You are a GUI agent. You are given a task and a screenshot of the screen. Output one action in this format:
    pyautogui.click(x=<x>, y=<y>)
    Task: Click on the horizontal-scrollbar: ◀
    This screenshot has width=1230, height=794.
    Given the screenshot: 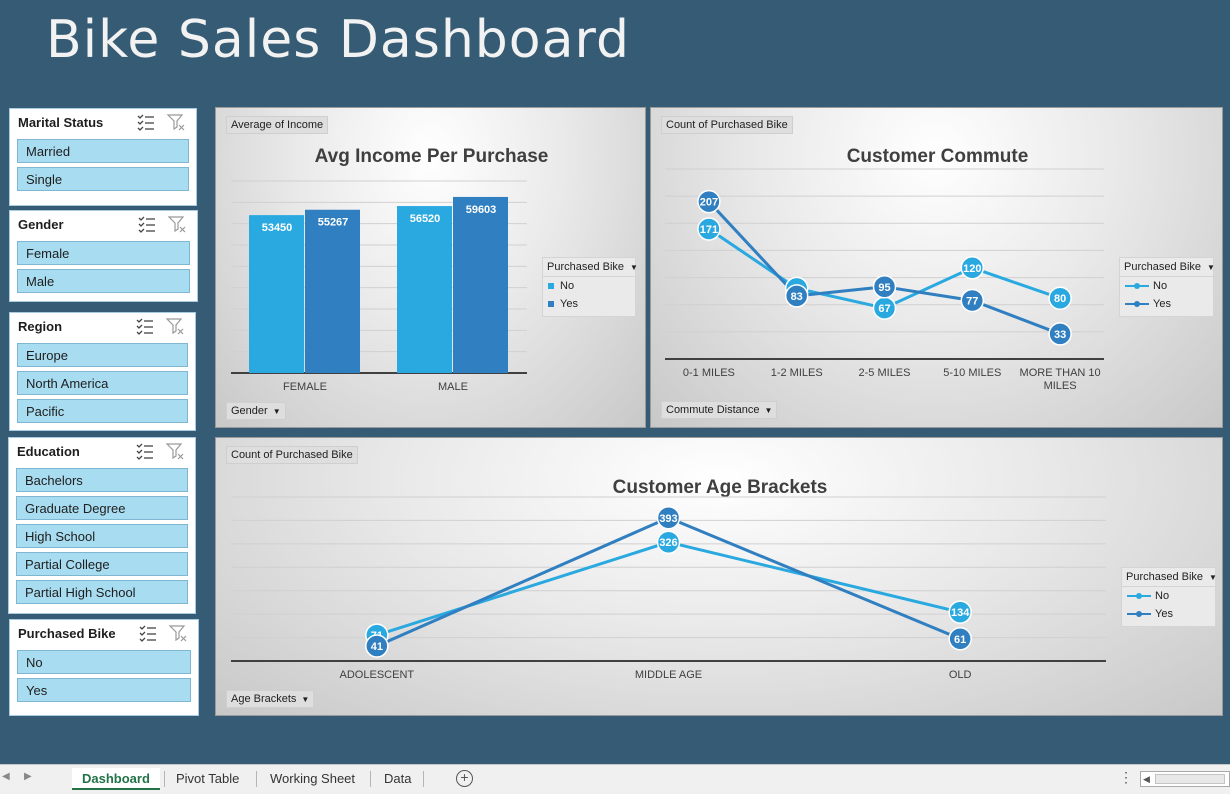 What is the action you would take?
    pyautogui.click(x=1185, y=779)
    